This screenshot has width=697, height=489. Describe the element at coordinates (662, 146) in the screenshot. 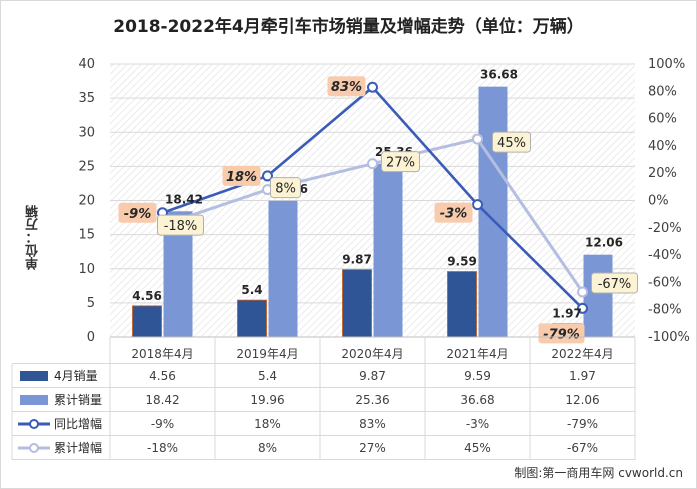

I see `y2-tick-label: 40%` at that location.